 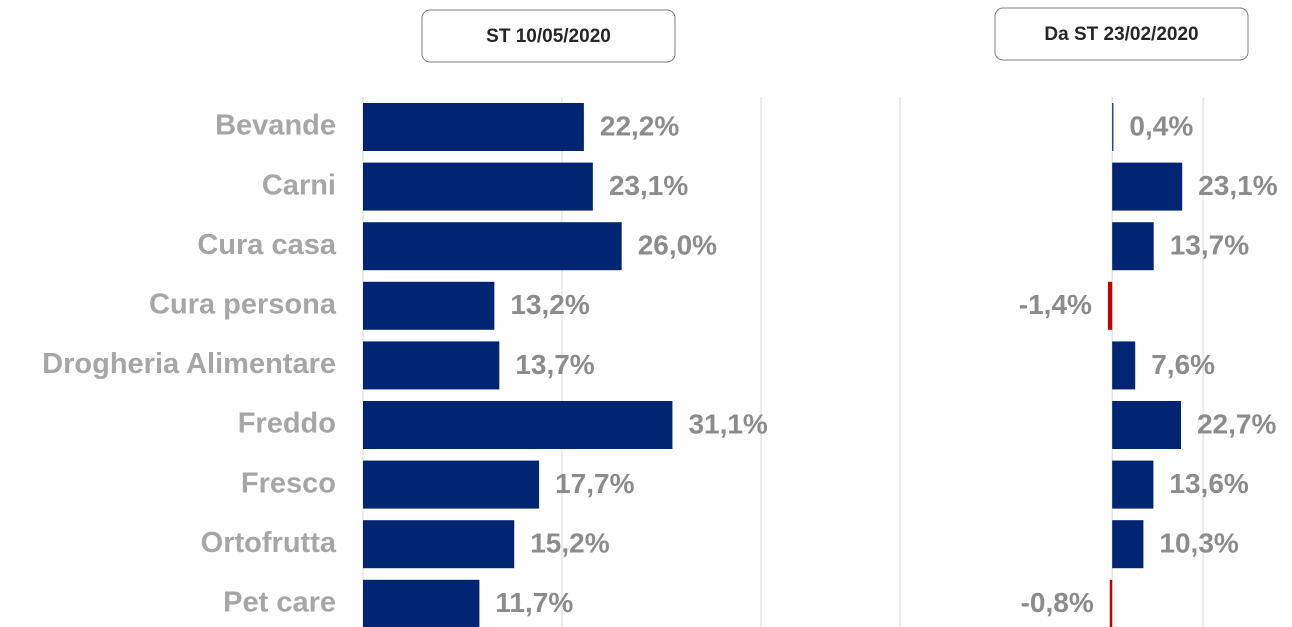 I want to click on chart-title: ST 10/05/2020, so click(x=548, y=36).